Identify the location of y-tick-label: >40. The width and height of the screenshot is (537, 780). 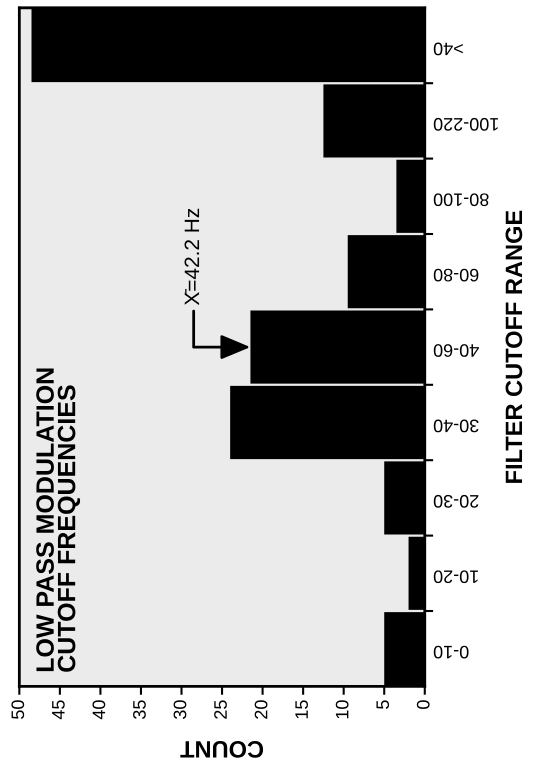
(448, 49).